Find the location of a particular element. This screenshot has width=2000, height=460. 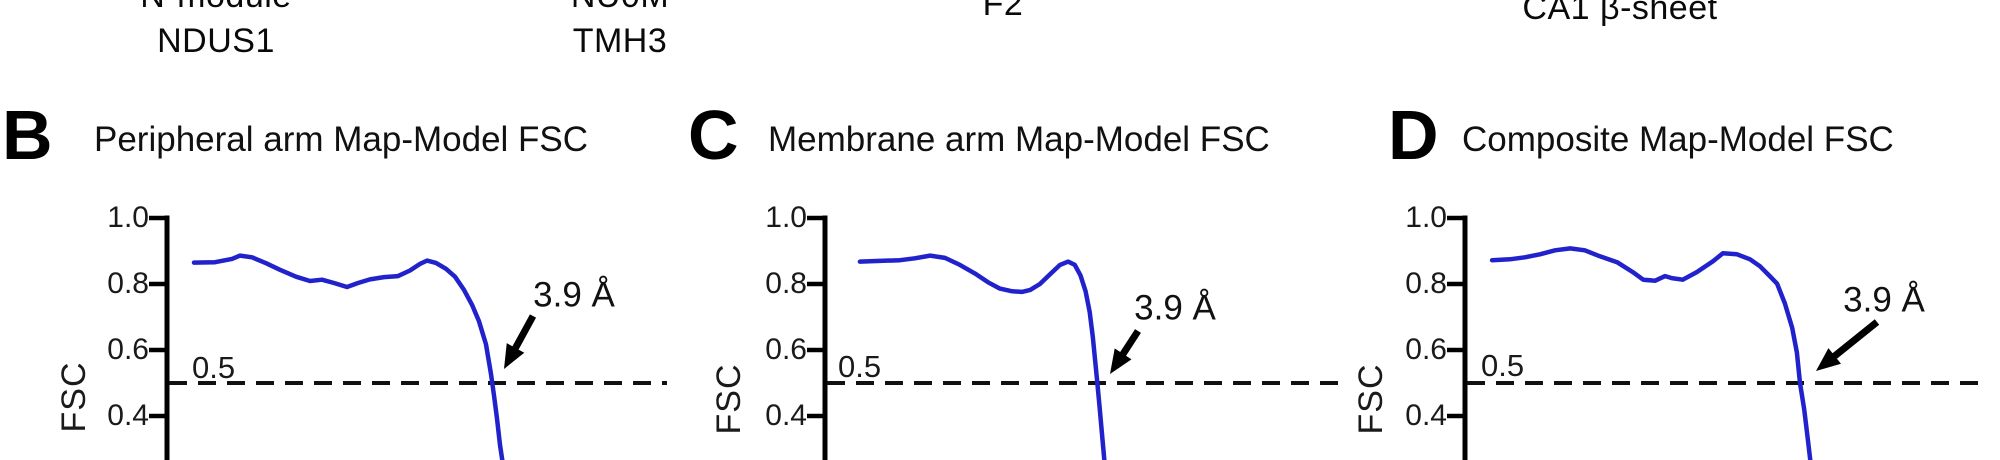

panel-title-c: Membrane arm Map-Model FSC is located at coordinates (1019, 139).